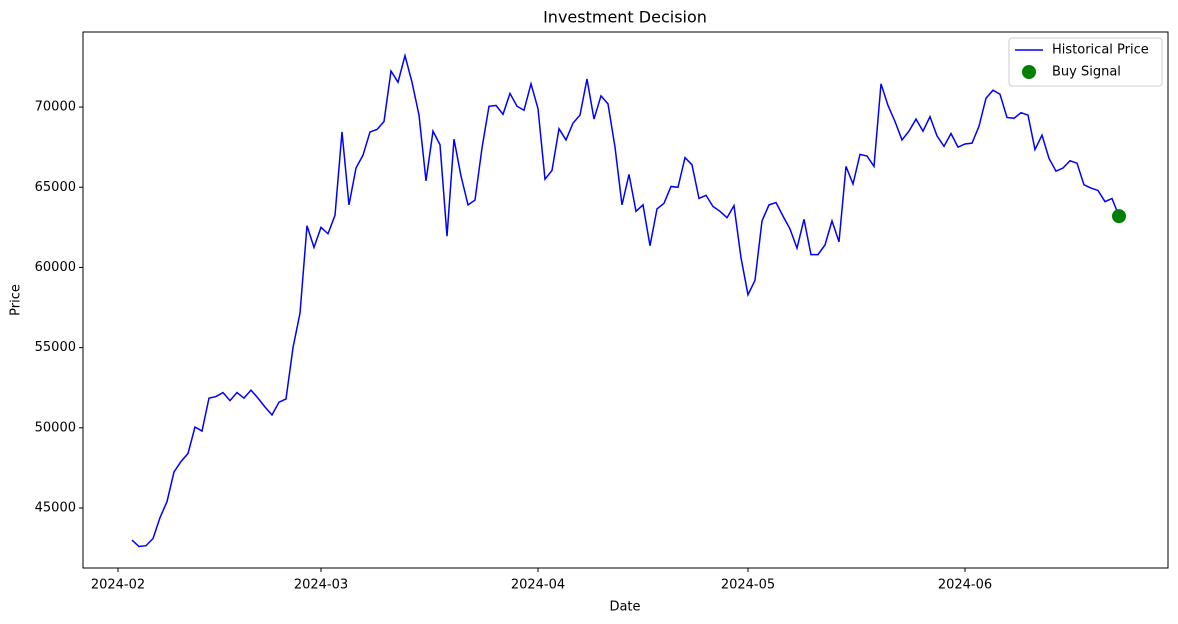 The height and width of the screenshot is (624, 1178). What do you see at coordinates (965, 585) in the screenshot?
I see `x-tick-label: 2024-06` at bounding box center [965, 585].